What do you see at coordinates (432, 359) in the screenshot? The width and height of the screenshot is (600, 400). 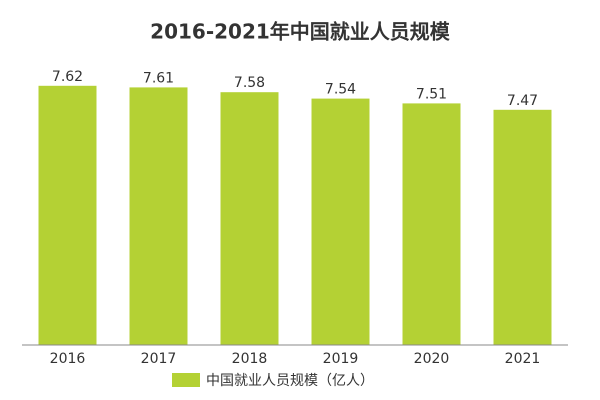 I see `x-tick-label: 2020` at bounding box center [432, 359].